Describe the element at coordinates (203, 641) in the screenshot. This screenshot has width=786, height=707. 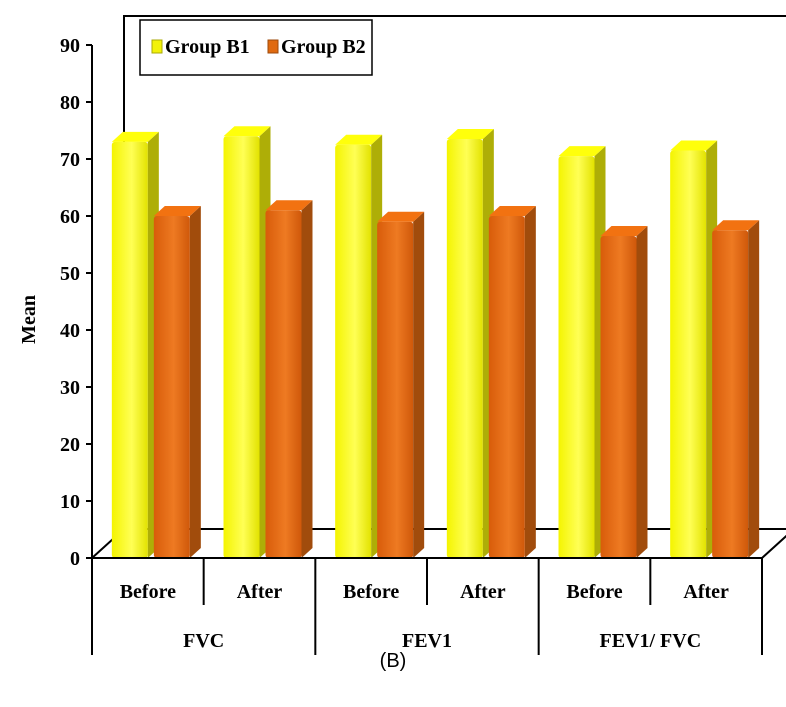
I see `x-group-label: FVC` at that location.